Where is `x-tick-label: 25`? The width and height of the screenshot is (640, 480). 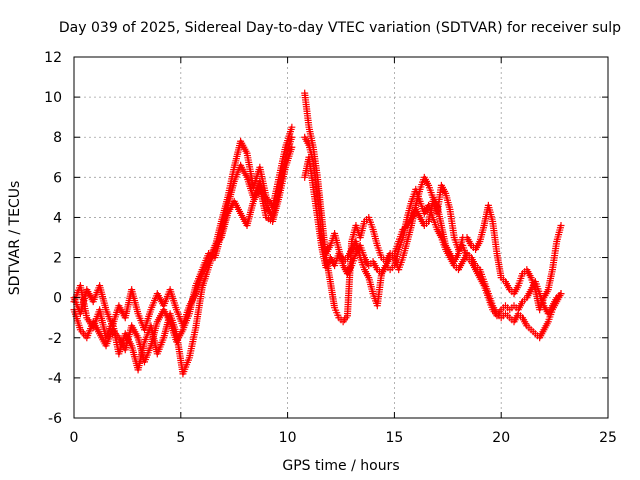 x-tick-label: 25 is located at coordinates (608, 438).